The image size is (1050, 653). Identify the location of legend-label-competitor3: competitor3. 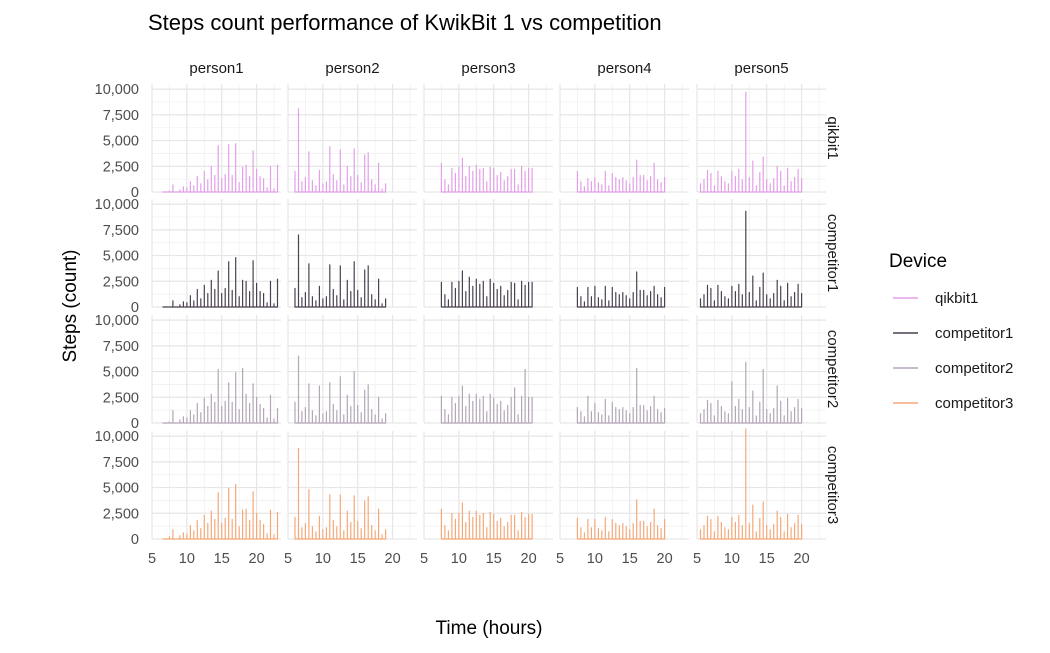
(974, 403).